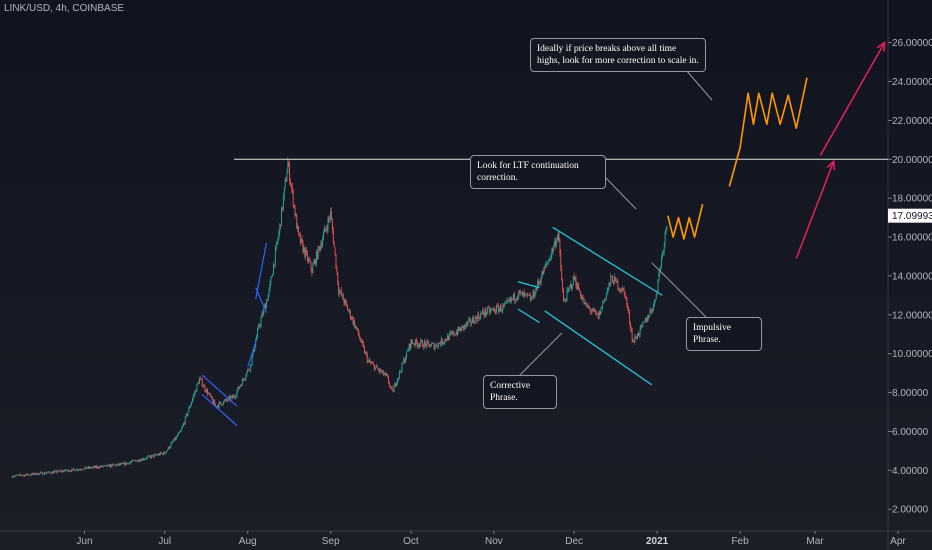 The height and width of the screenshot is (550, 932). I want to click on note-corrective: Corrective Phrase., so click(520, 392).